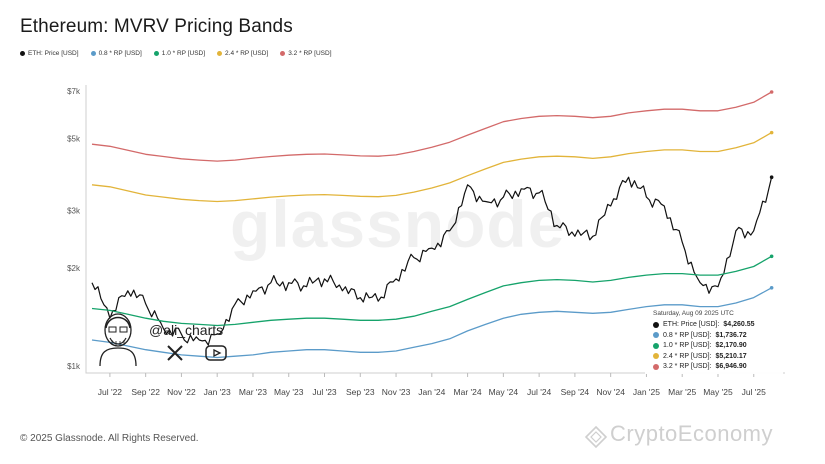 This screenshot has height=464, width=825. Describe the element at coordinates (692, 433) in the screenshot. I see `crypto-economy-logo-text: CryptoEconomy` at that location.